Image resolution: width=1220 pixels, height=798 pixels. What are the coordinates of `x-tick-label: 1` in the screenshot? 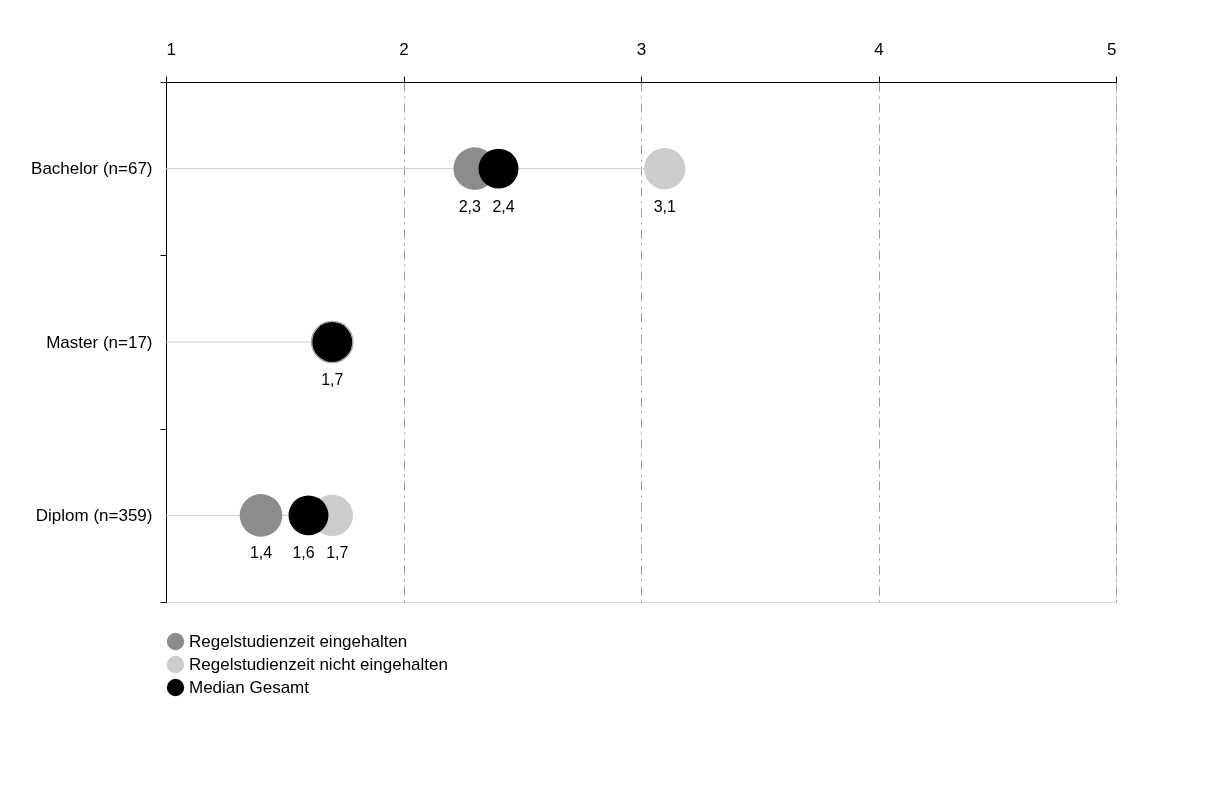 It's located at (171, 49).